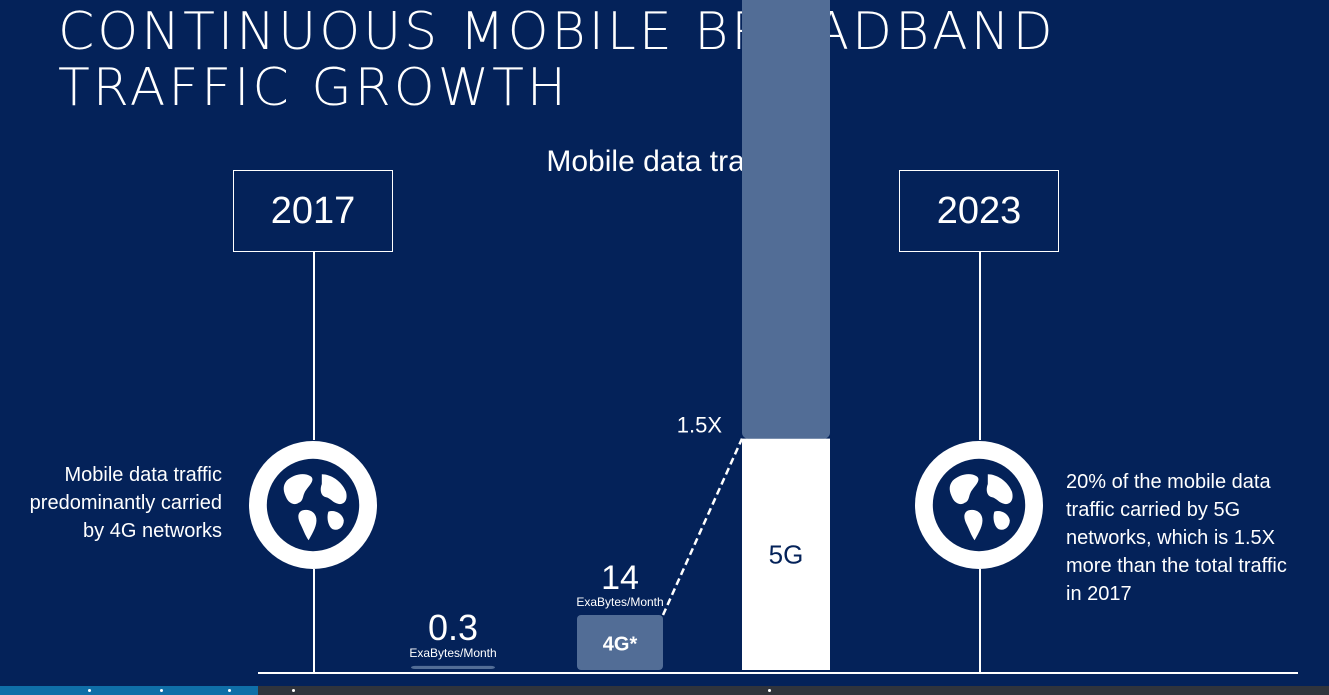 Image resolution: width=1329 pixels, height=695 pixels. Describe the element at coordinates (143, 475) in the screenshot. I see `left-note-line-1: Mobile data traffic` at that location.